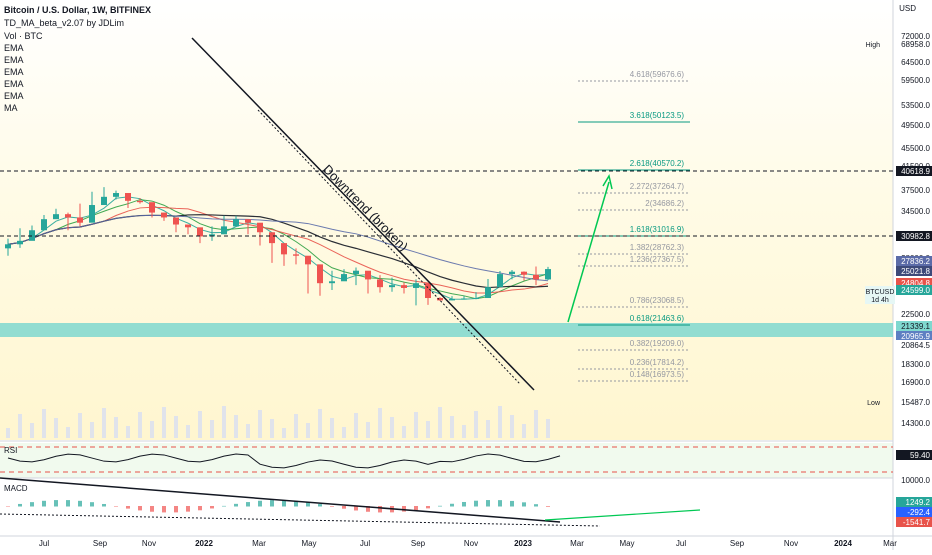 The image size is (932, 555). I want to click on time-tick-label: Mar, so click(577, 543).